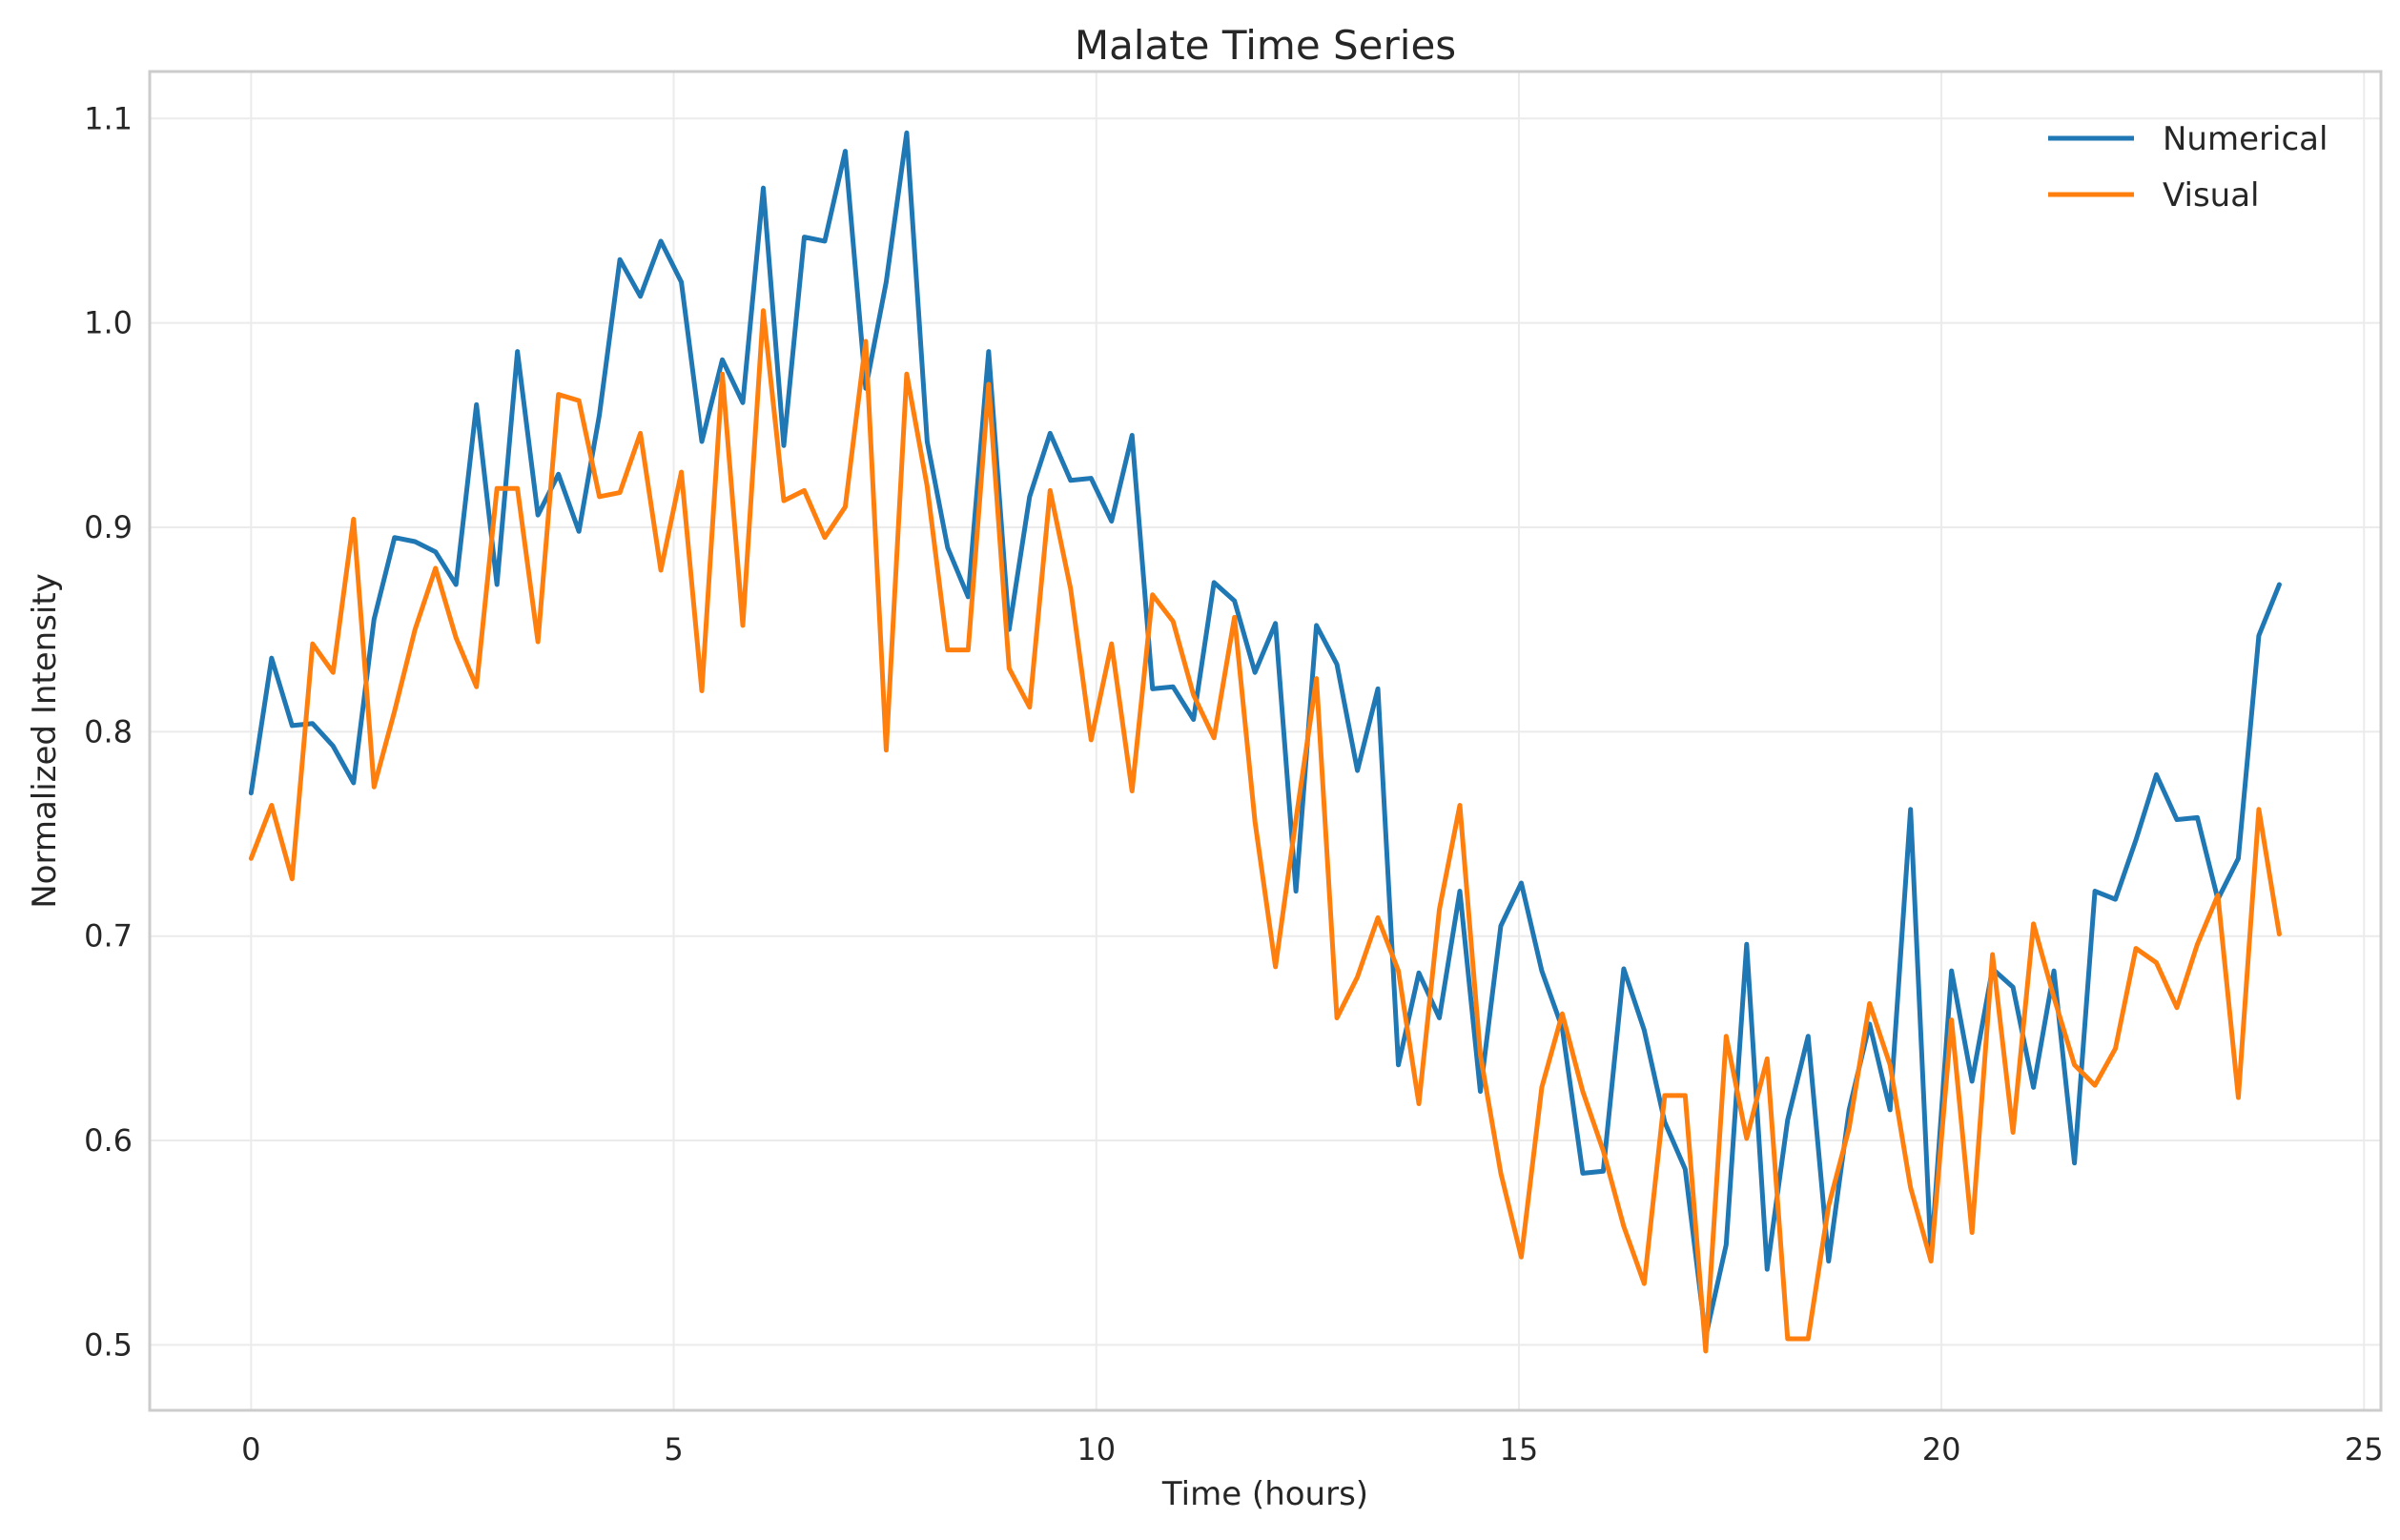 This screenshot has height=1540, width=2400. What do you see at coordinates (2211, 195) in the screenshot?
I see `legend-label-visual: Visual` at bounding box center [2211, 195].